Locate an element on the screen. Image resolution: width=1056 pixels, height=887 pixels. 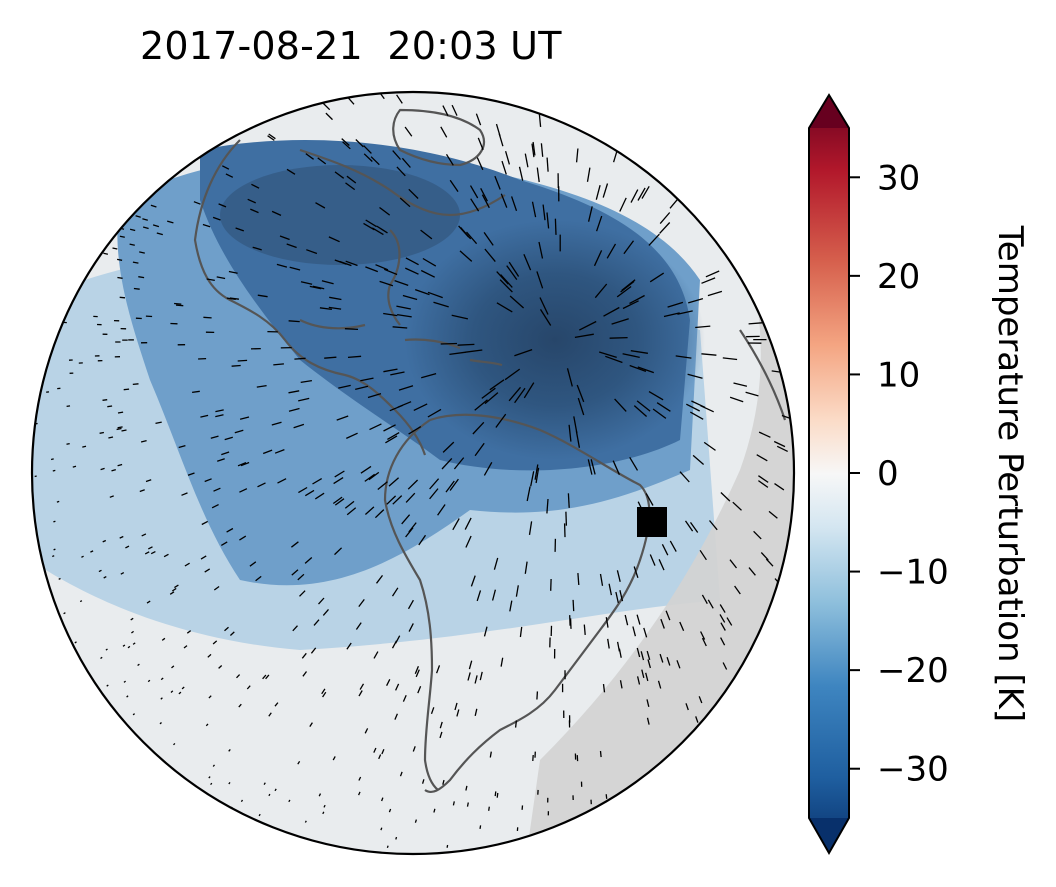
colorbar-tick-label: 10 is located at coordinates (898, 375).